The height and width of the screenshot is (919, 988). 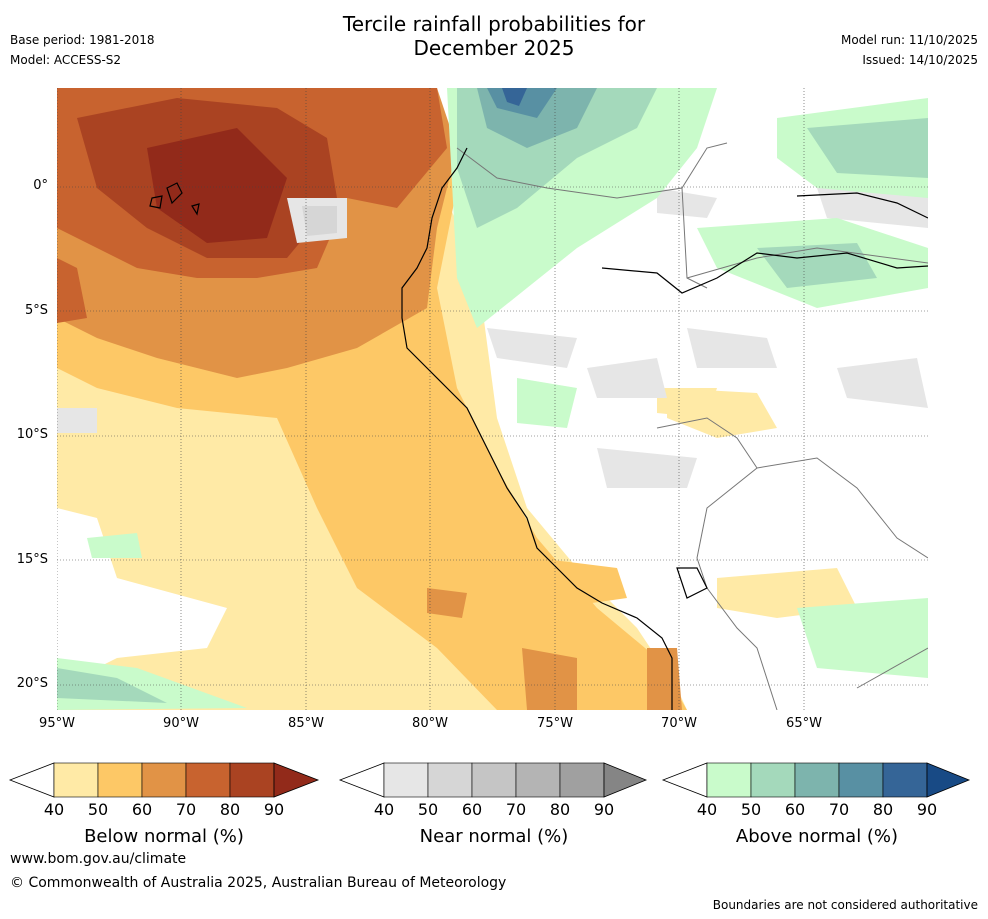 What do you see at coordinates (804, 723) in the screenshot?
I see `lon-label-65w: 65°W` at bounding box center [804, 723].